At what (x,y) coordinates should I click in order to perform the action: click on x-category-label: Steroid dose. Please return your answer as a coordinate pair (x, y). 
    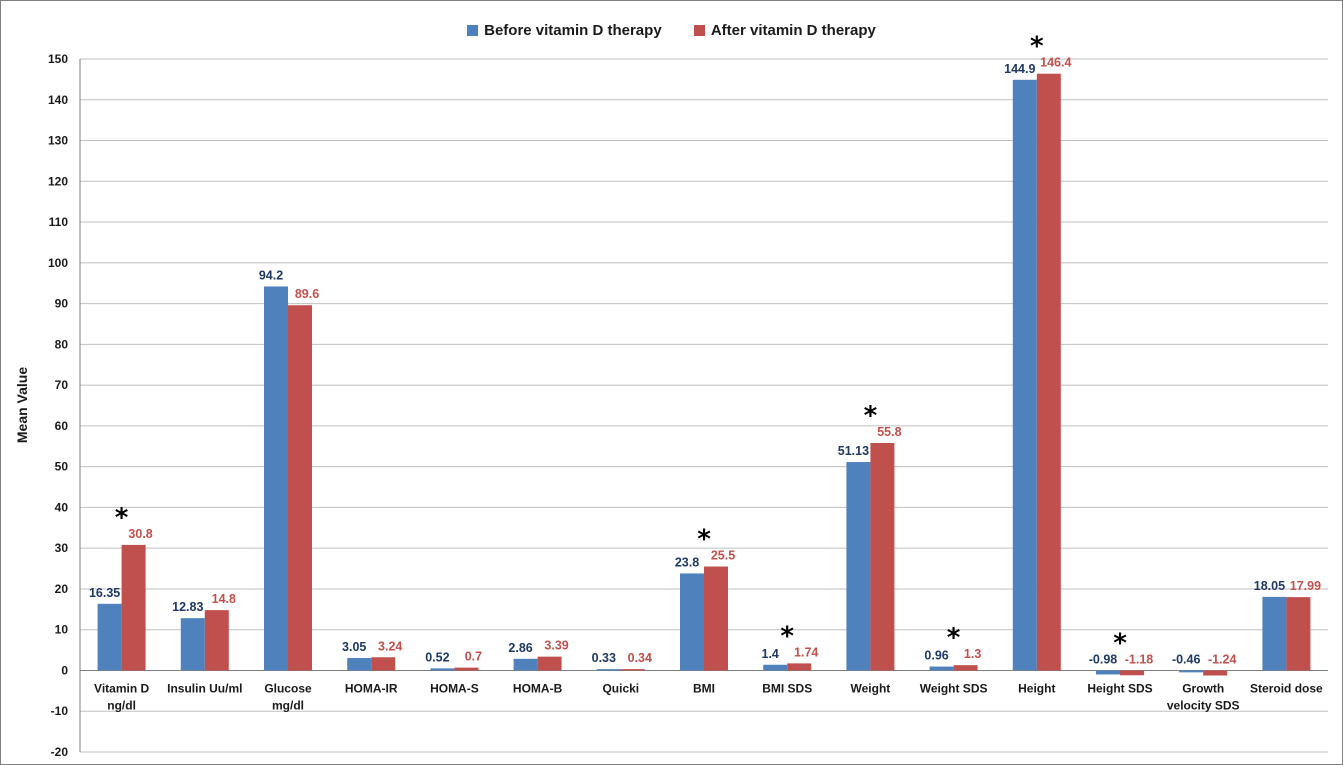
    Looking at the image, I should click on (1286, 688).